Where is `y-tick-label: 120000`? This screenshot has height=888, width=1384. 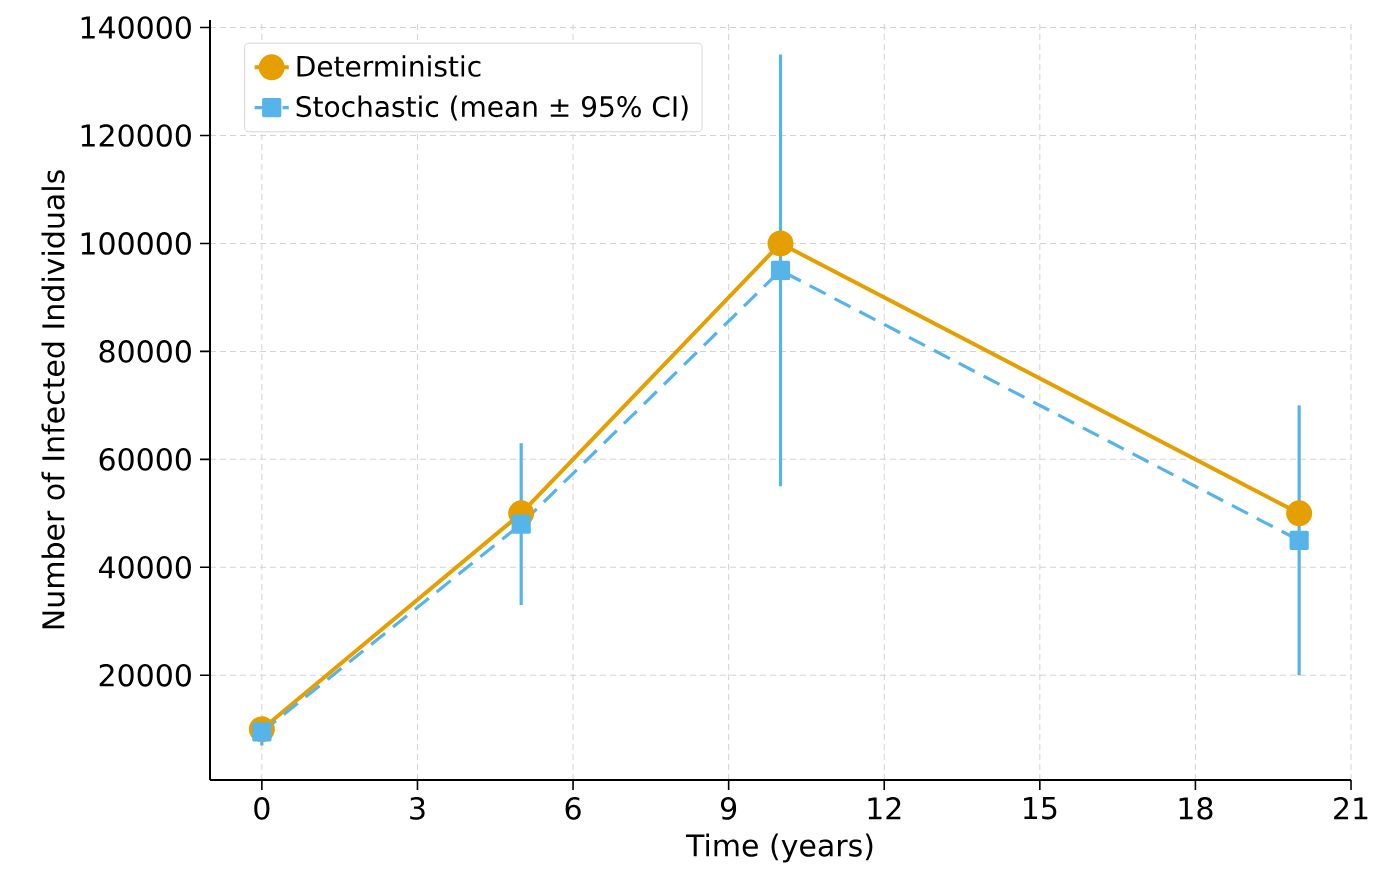
y-tick-label: 120000 is located at coordinates (136, 135).